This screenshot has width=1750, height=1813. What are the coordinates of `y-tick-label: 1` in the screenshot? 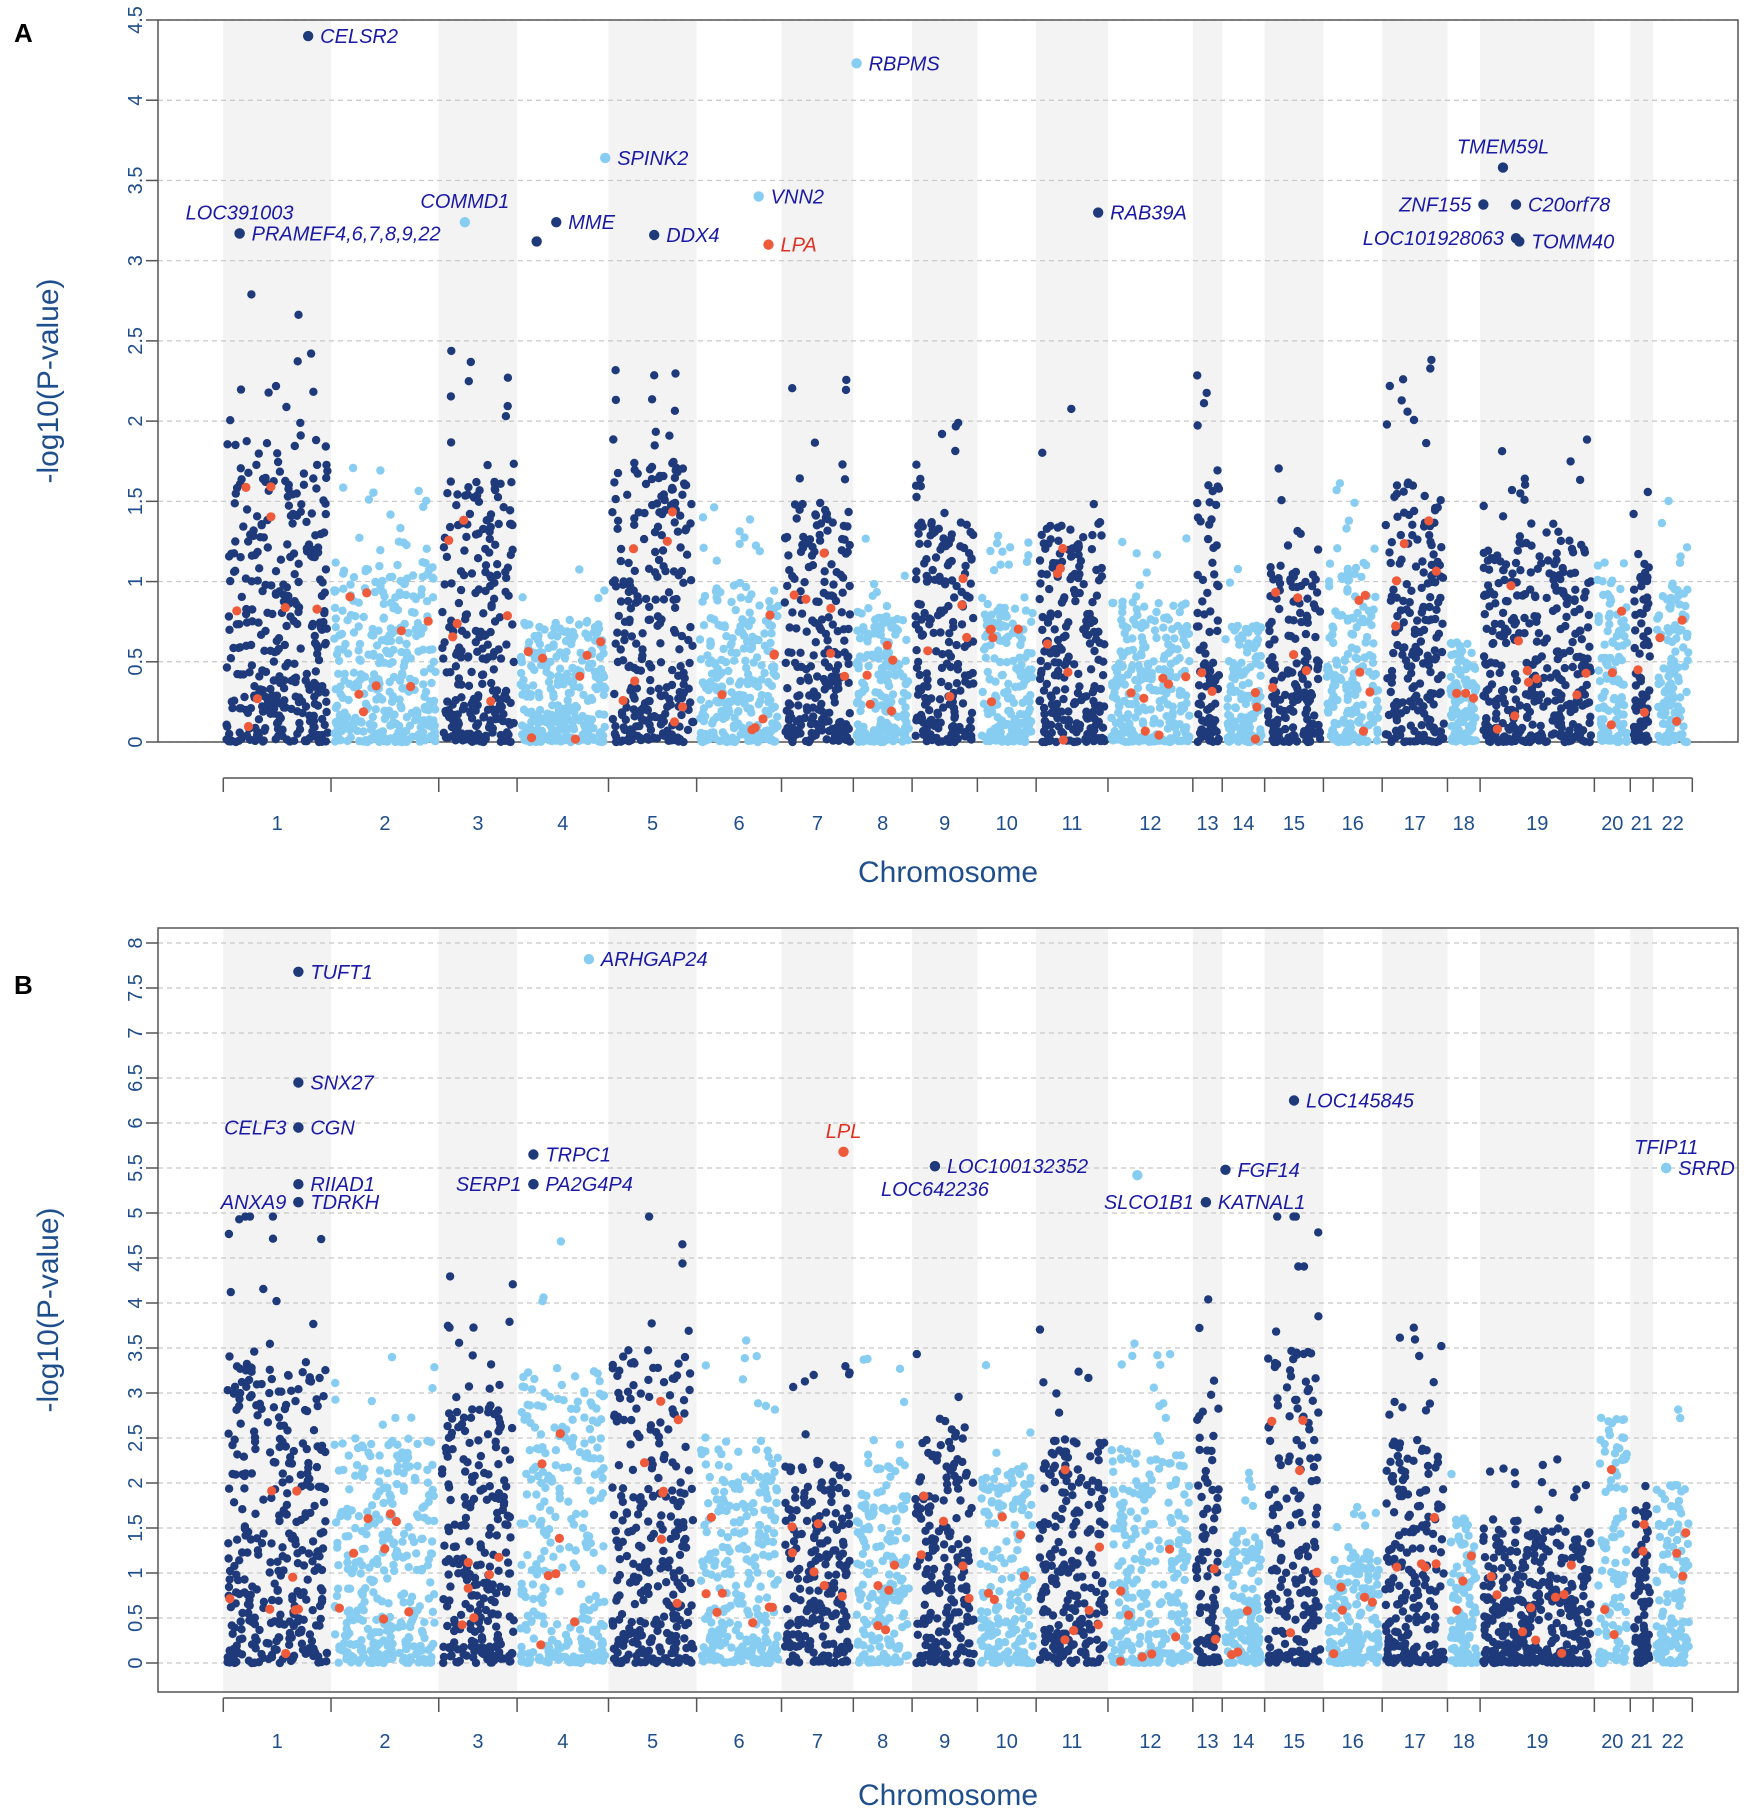 It's located at (136, 581).